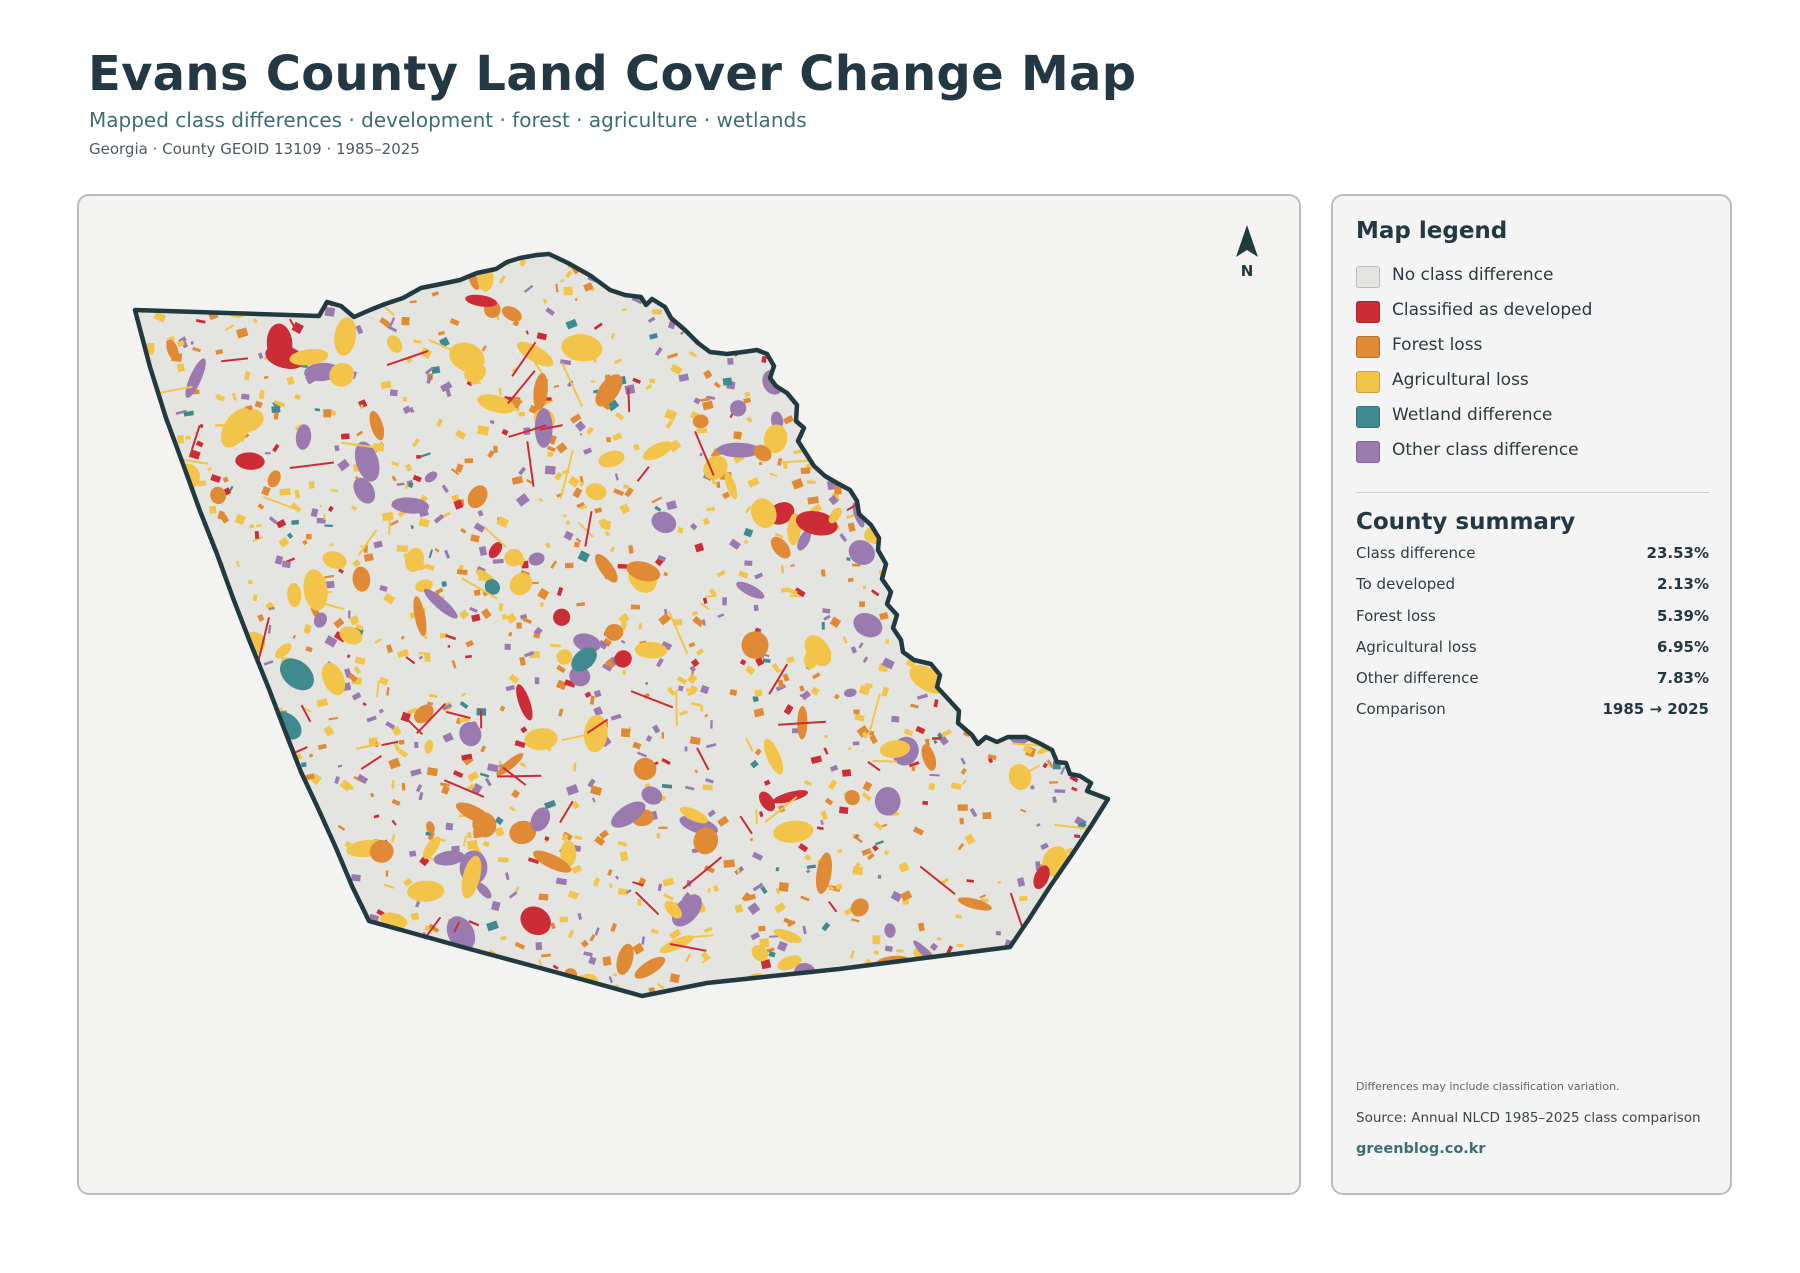 The width and height of the screenshot is (1800, 1273). I want to click on summary-value: 23.53%, so click(1677, 553).